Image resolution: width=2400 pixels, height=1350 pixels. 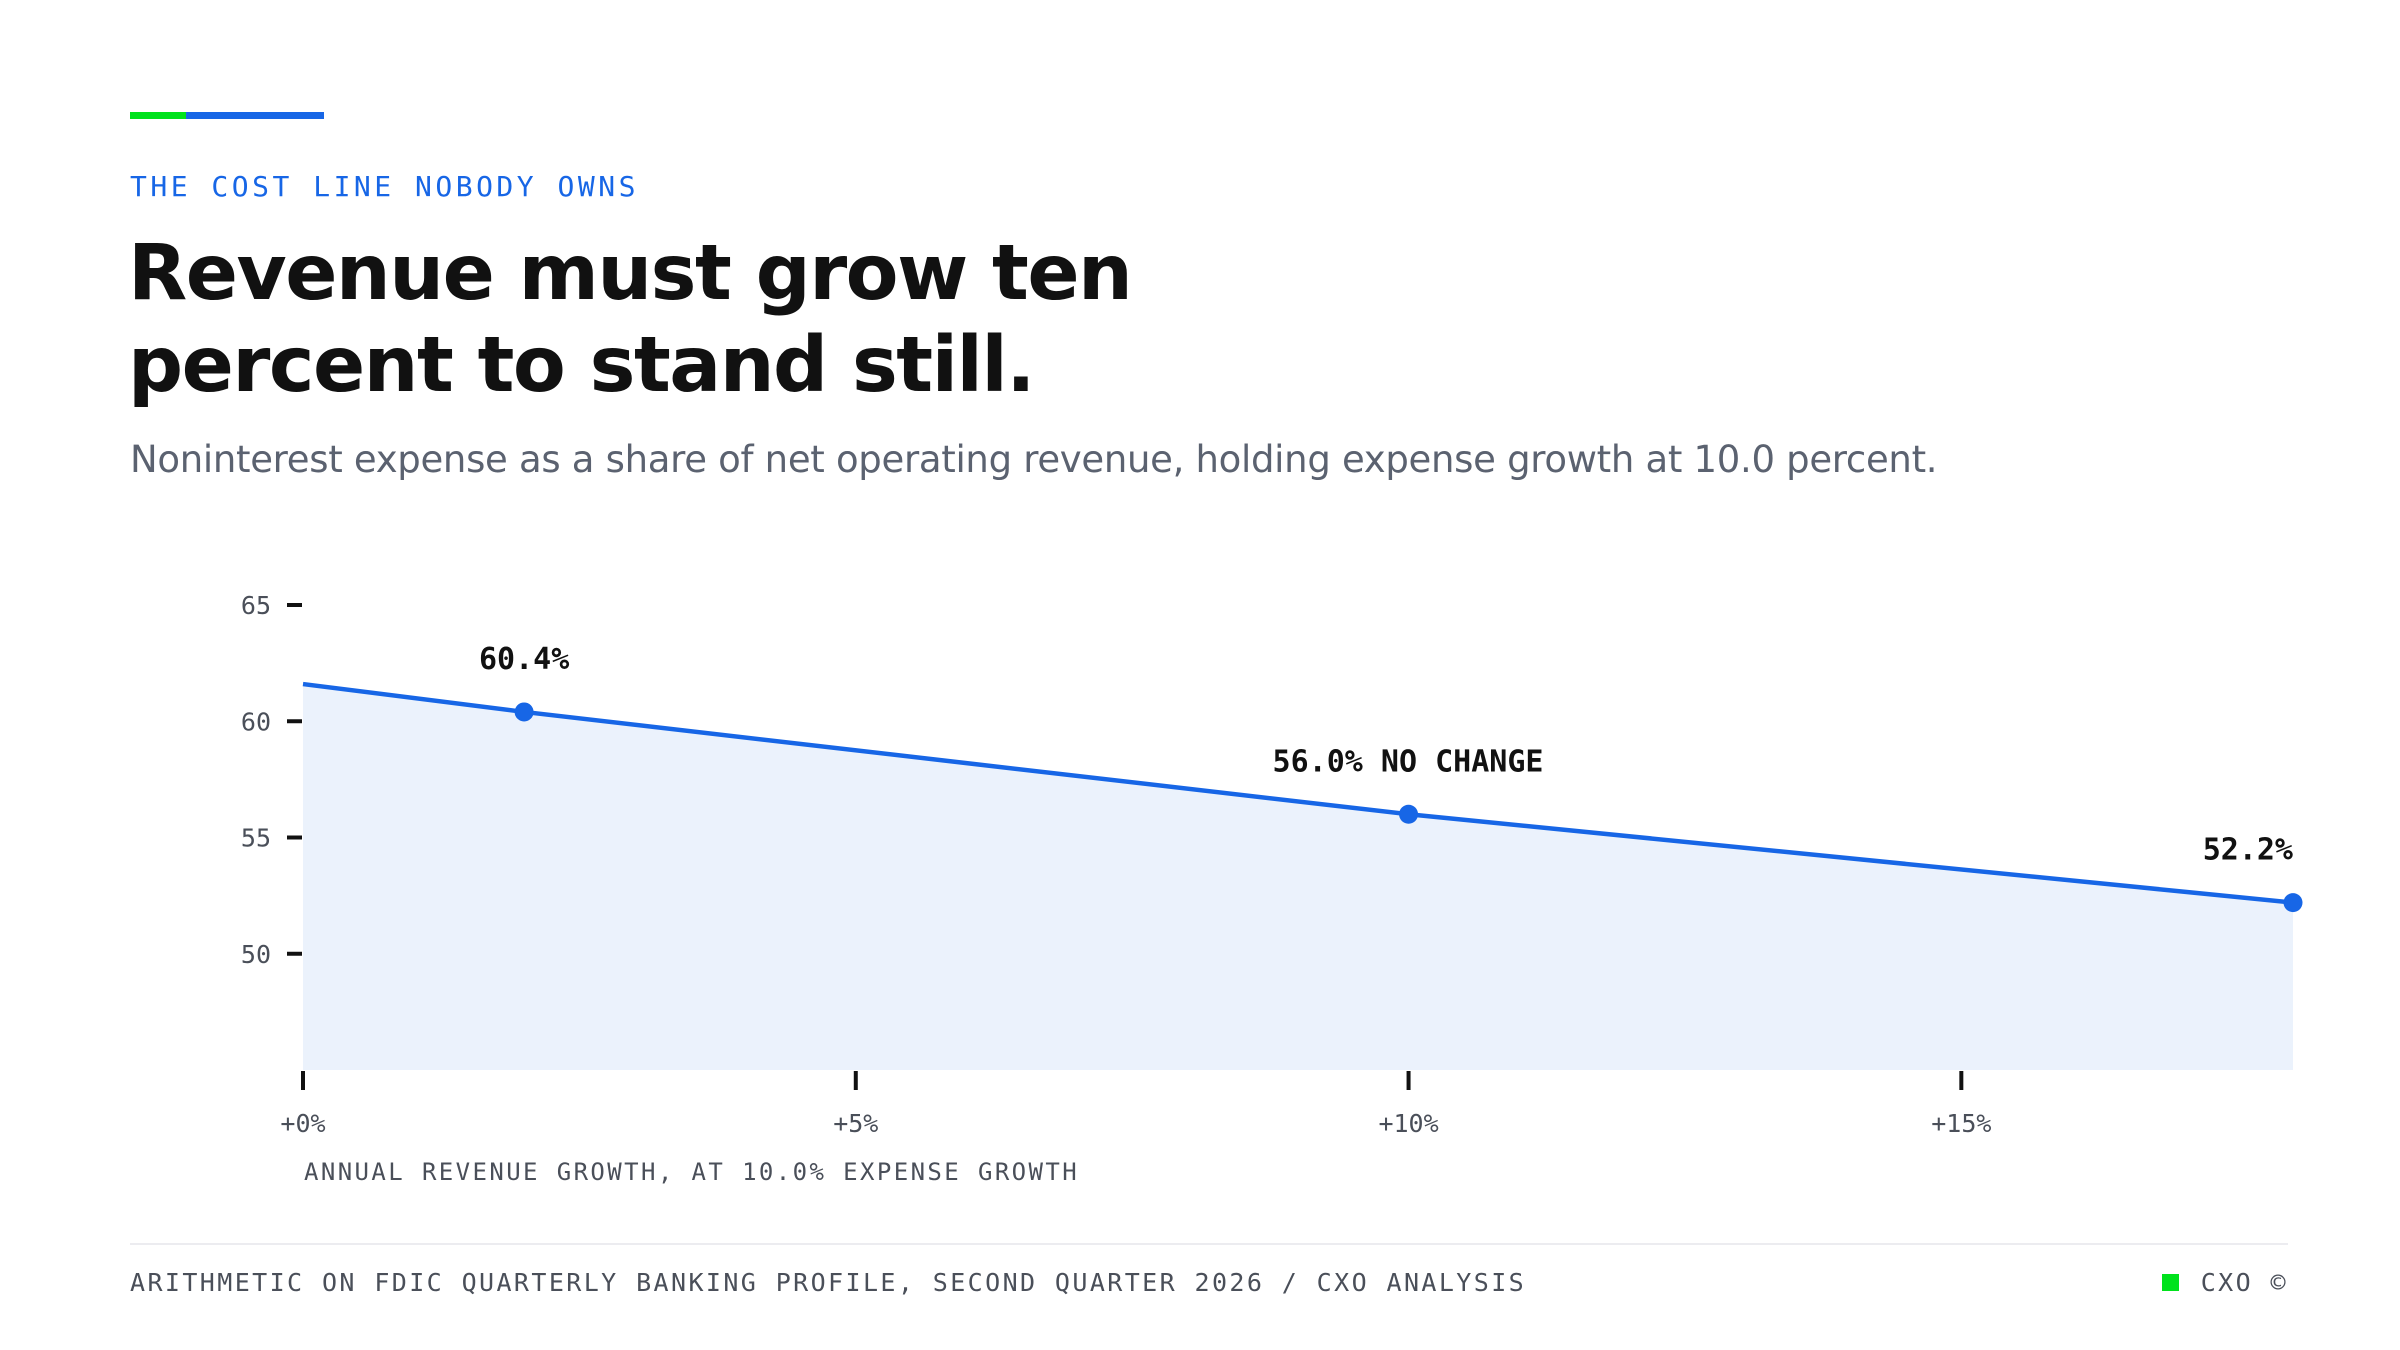 What do you see at coordinates (2170, 1282) in the screenshot?
I see `brand-square-icon` at bounding box center [2170, 1282].